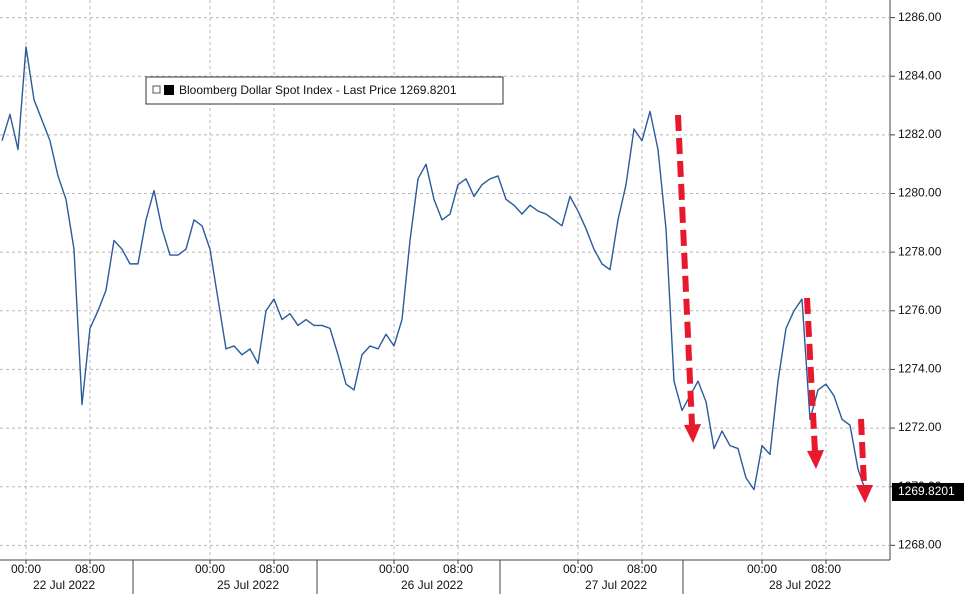  Describe the element at coordinates (920, 310) in the screenshot. I see `y-tick-label: 1276.00` at that location.